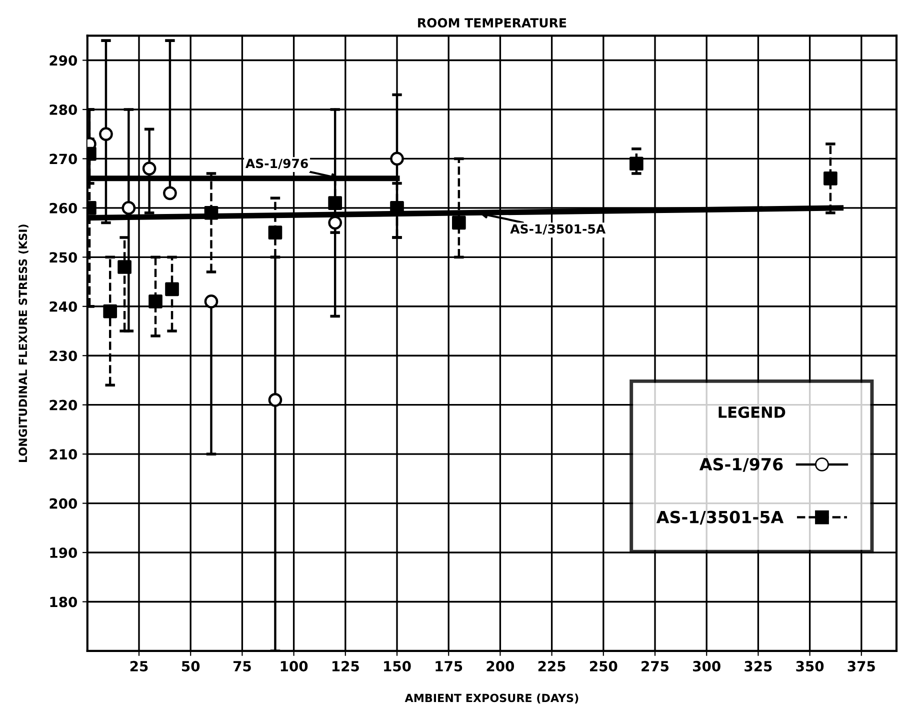 The height and width of the screenshot is (713, 901). Describe the element at coordinates (64, 602) in the screenshot. I see `y-tick-label: 180` at that location.